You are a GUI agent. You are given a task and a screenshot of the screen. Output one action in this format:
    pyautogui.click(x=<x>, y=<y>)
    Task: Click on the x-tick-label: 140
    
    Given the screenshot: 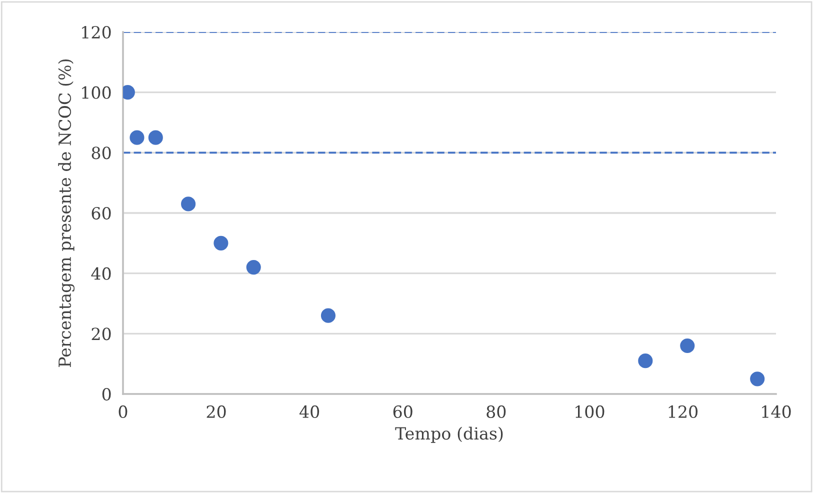 What is the action you would take?
    pyautogui.click(x=776, y=411)
    